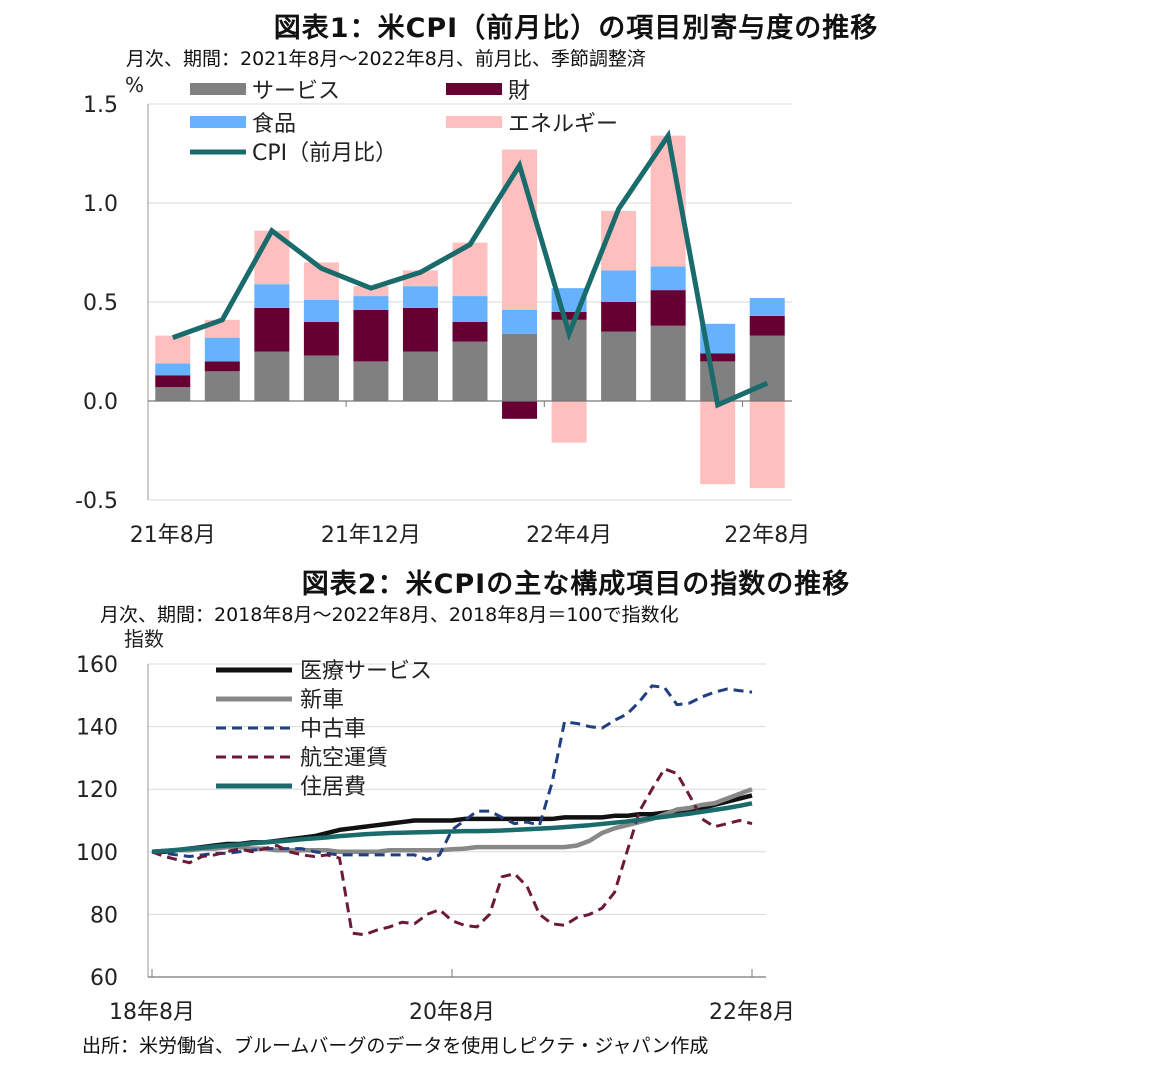  What do you see at coordinates (173, 535) in the screenshot?
I see `x-tick-label: 21年8月` at bounding box center [173, 535].